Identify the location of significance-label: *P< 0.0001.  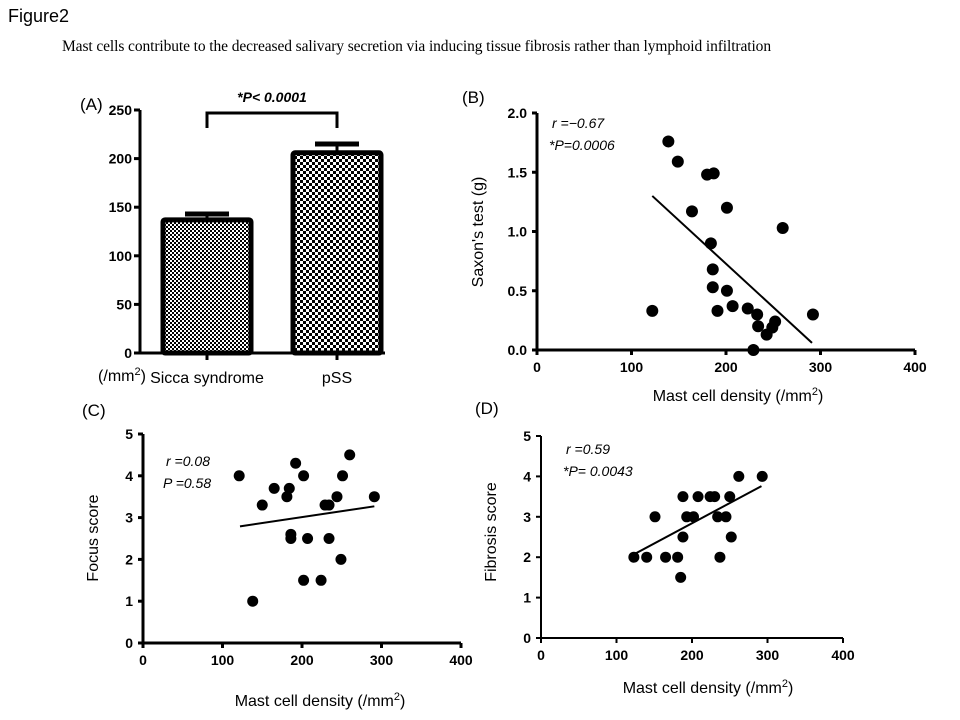
(272, 97).